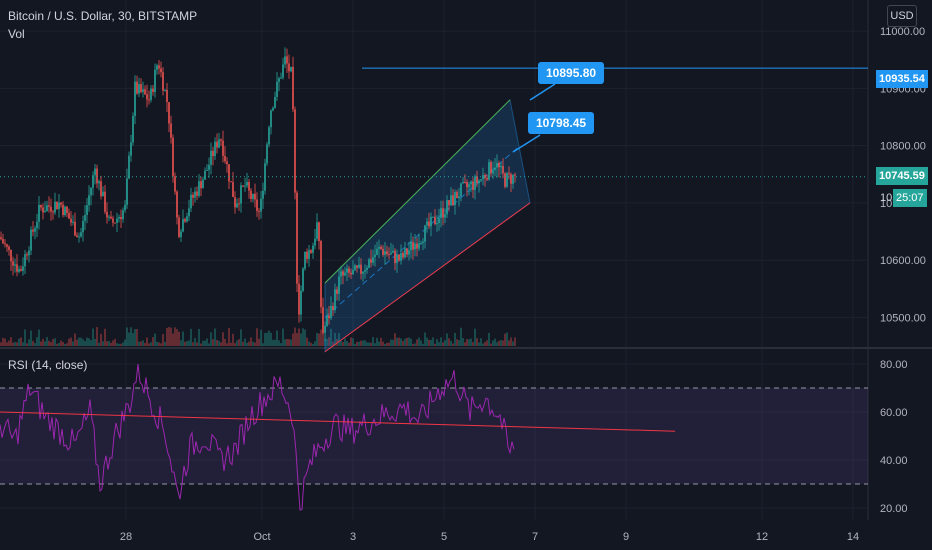  What do you see at coordinates (902, 79) in the screenshot?
I see `horizontal-line-price-tag: 10935.54` at bounding box center [902, 79].